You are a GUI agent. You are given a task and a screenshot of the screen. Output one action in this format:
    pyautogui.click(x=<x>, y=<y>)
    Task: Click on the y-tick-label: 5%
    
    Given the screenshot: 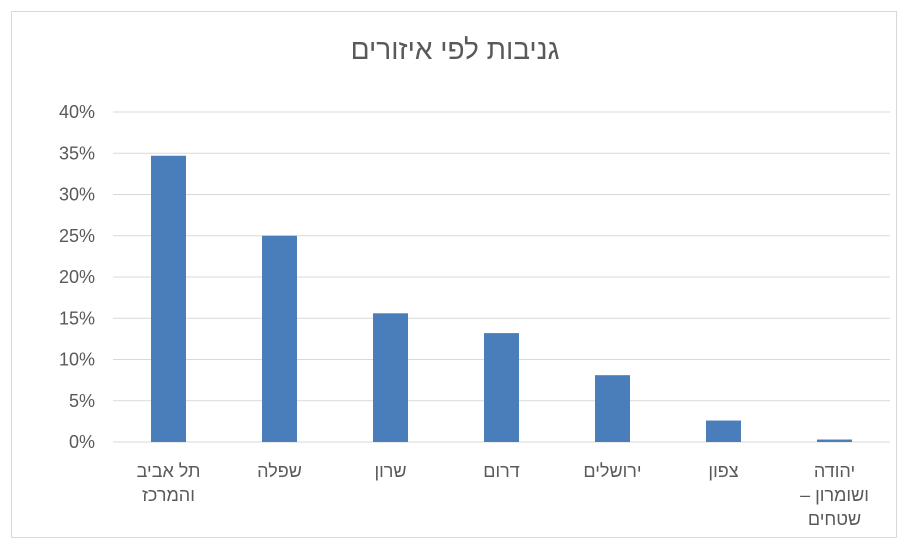 What is the action you would take?
    pyautogui.click(x=82, y=401)
    